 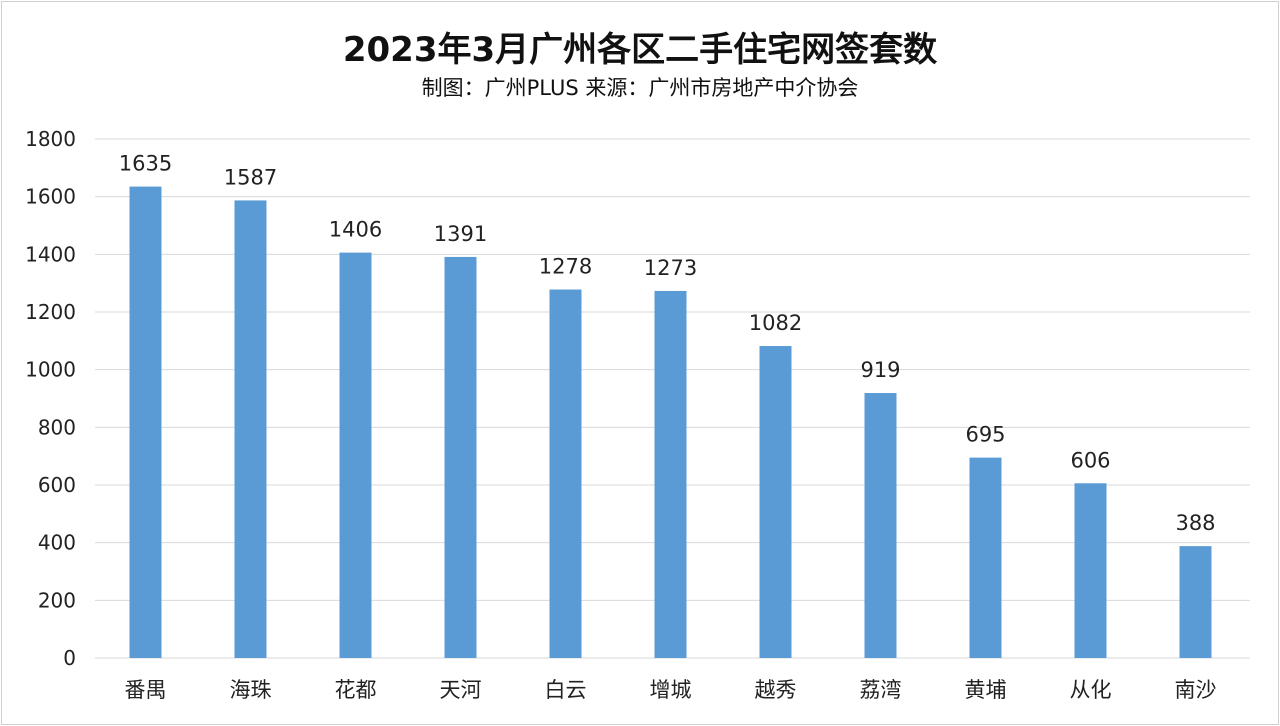 I want to click on data-label: 1587, so click(x=250, y=177).